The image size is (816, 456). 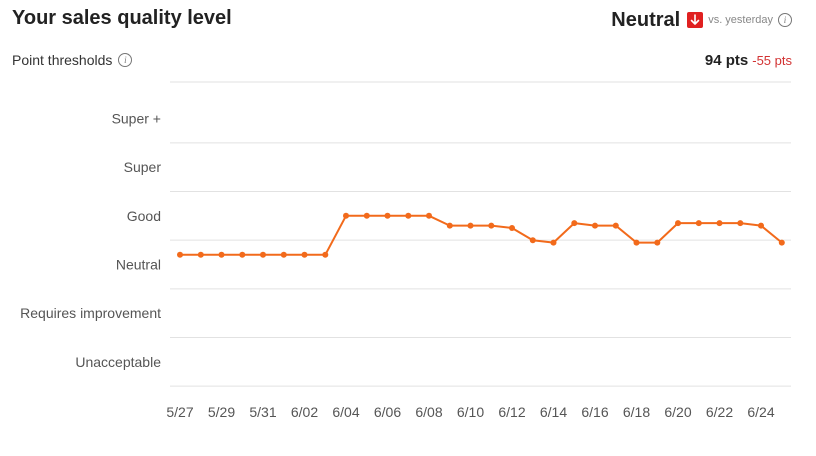 What do you see at coordinates (136, 119) in the screenshot?
I see `y-axis-label: Super +` at bounding box center [136, 119].